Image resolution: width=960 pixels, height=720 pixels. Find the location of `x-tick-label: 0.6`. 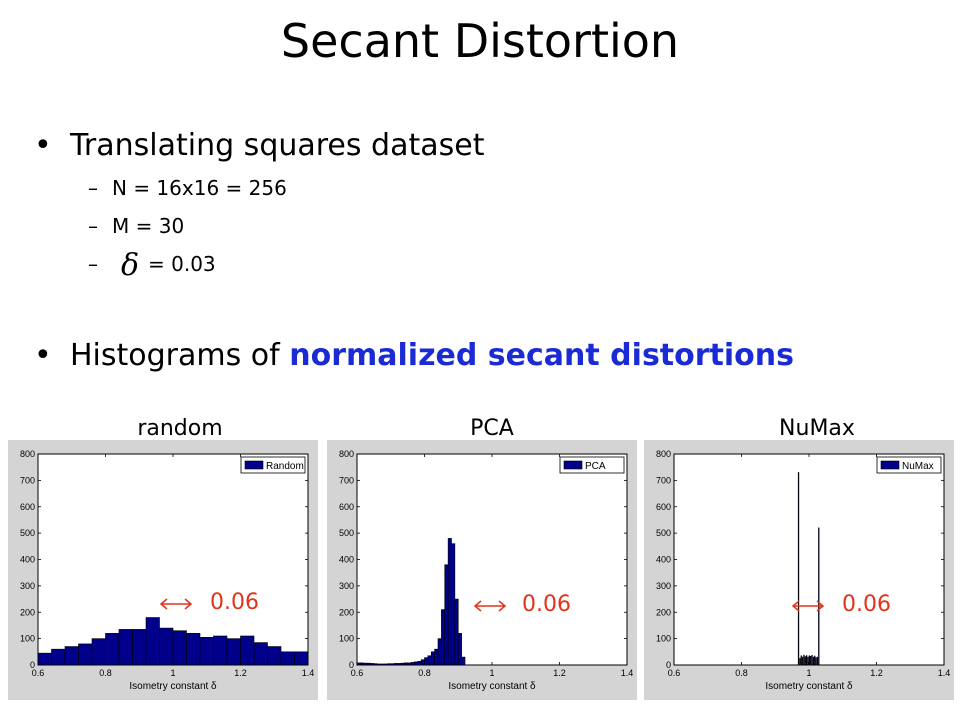

x-tick-label: 0.6 is located at coordinates (357, 673).